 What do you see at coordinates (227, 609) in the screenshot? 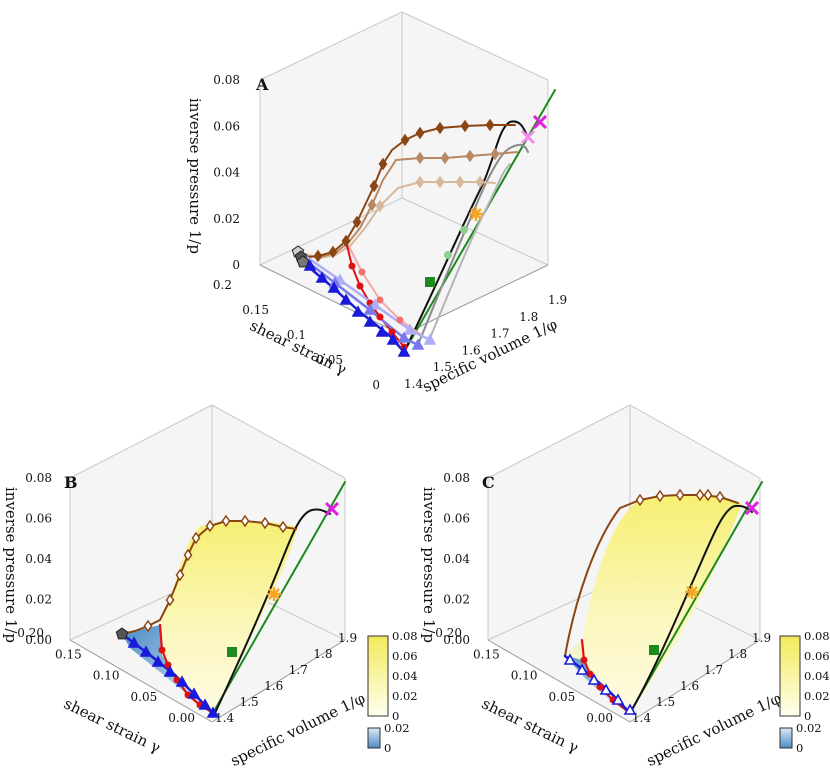
I see `panel-b-markers` at bounding box center [227, 609].